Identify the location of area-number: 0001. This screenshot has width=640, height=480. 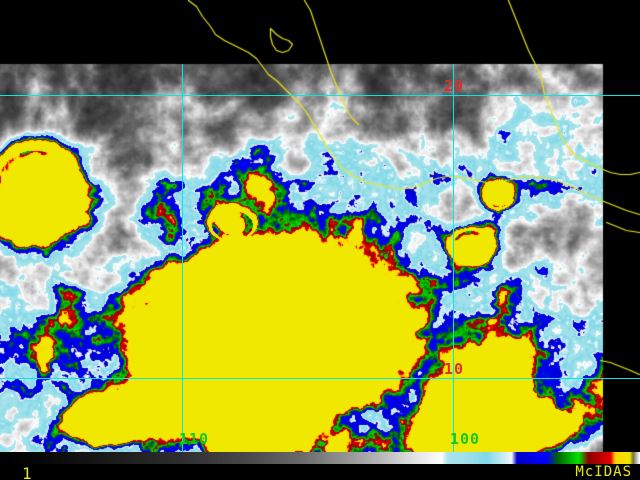
(60, 472).